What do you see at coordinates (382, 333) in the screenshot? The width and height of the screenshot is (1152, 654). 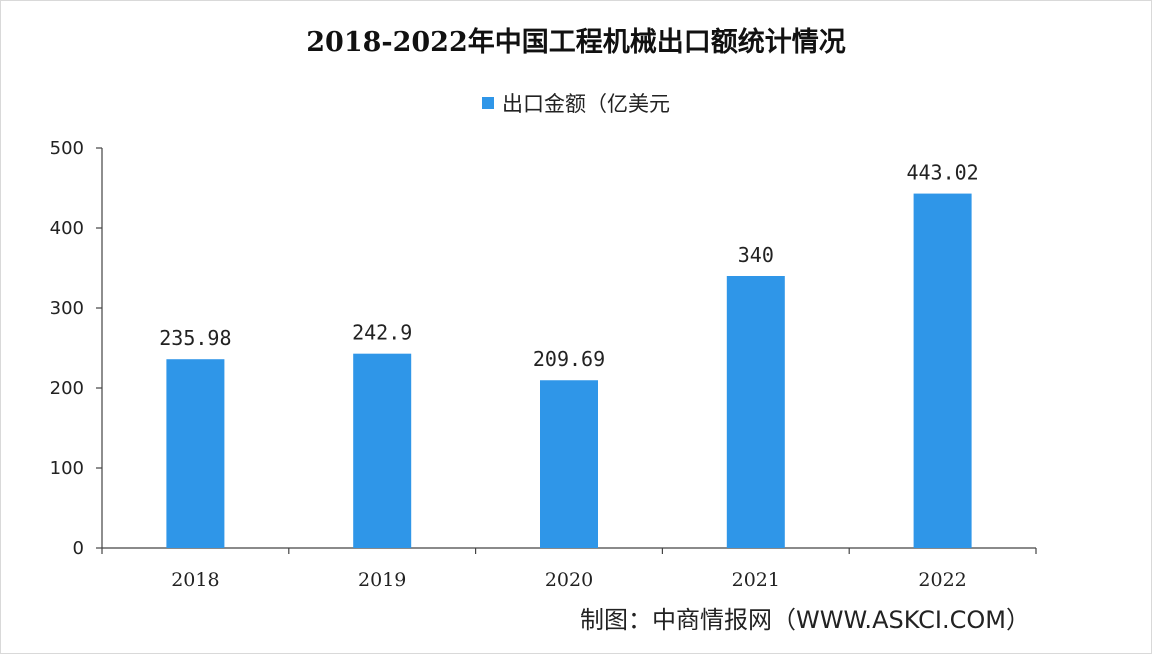 I see `data-label: 242.9` at bounding box center [382, 333].